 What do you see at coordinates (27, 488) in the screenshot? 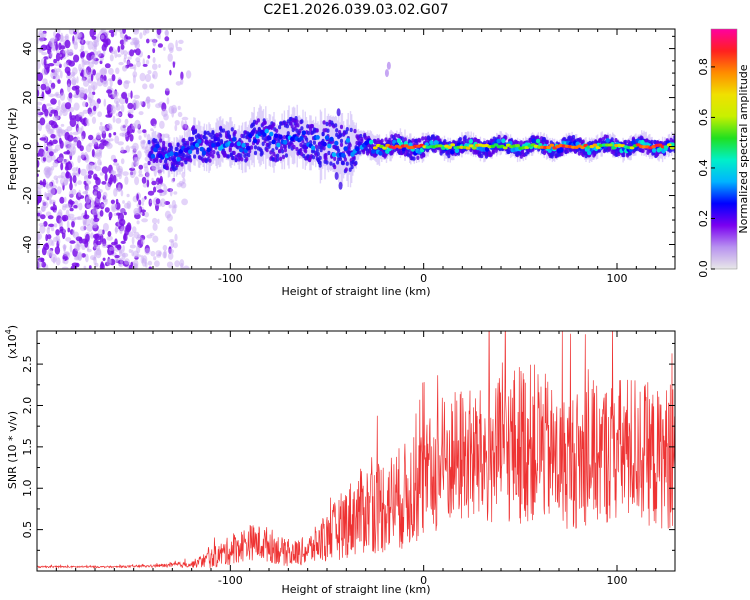
I see `y-tick-label: 1.0` at bounding box center [27, 488].